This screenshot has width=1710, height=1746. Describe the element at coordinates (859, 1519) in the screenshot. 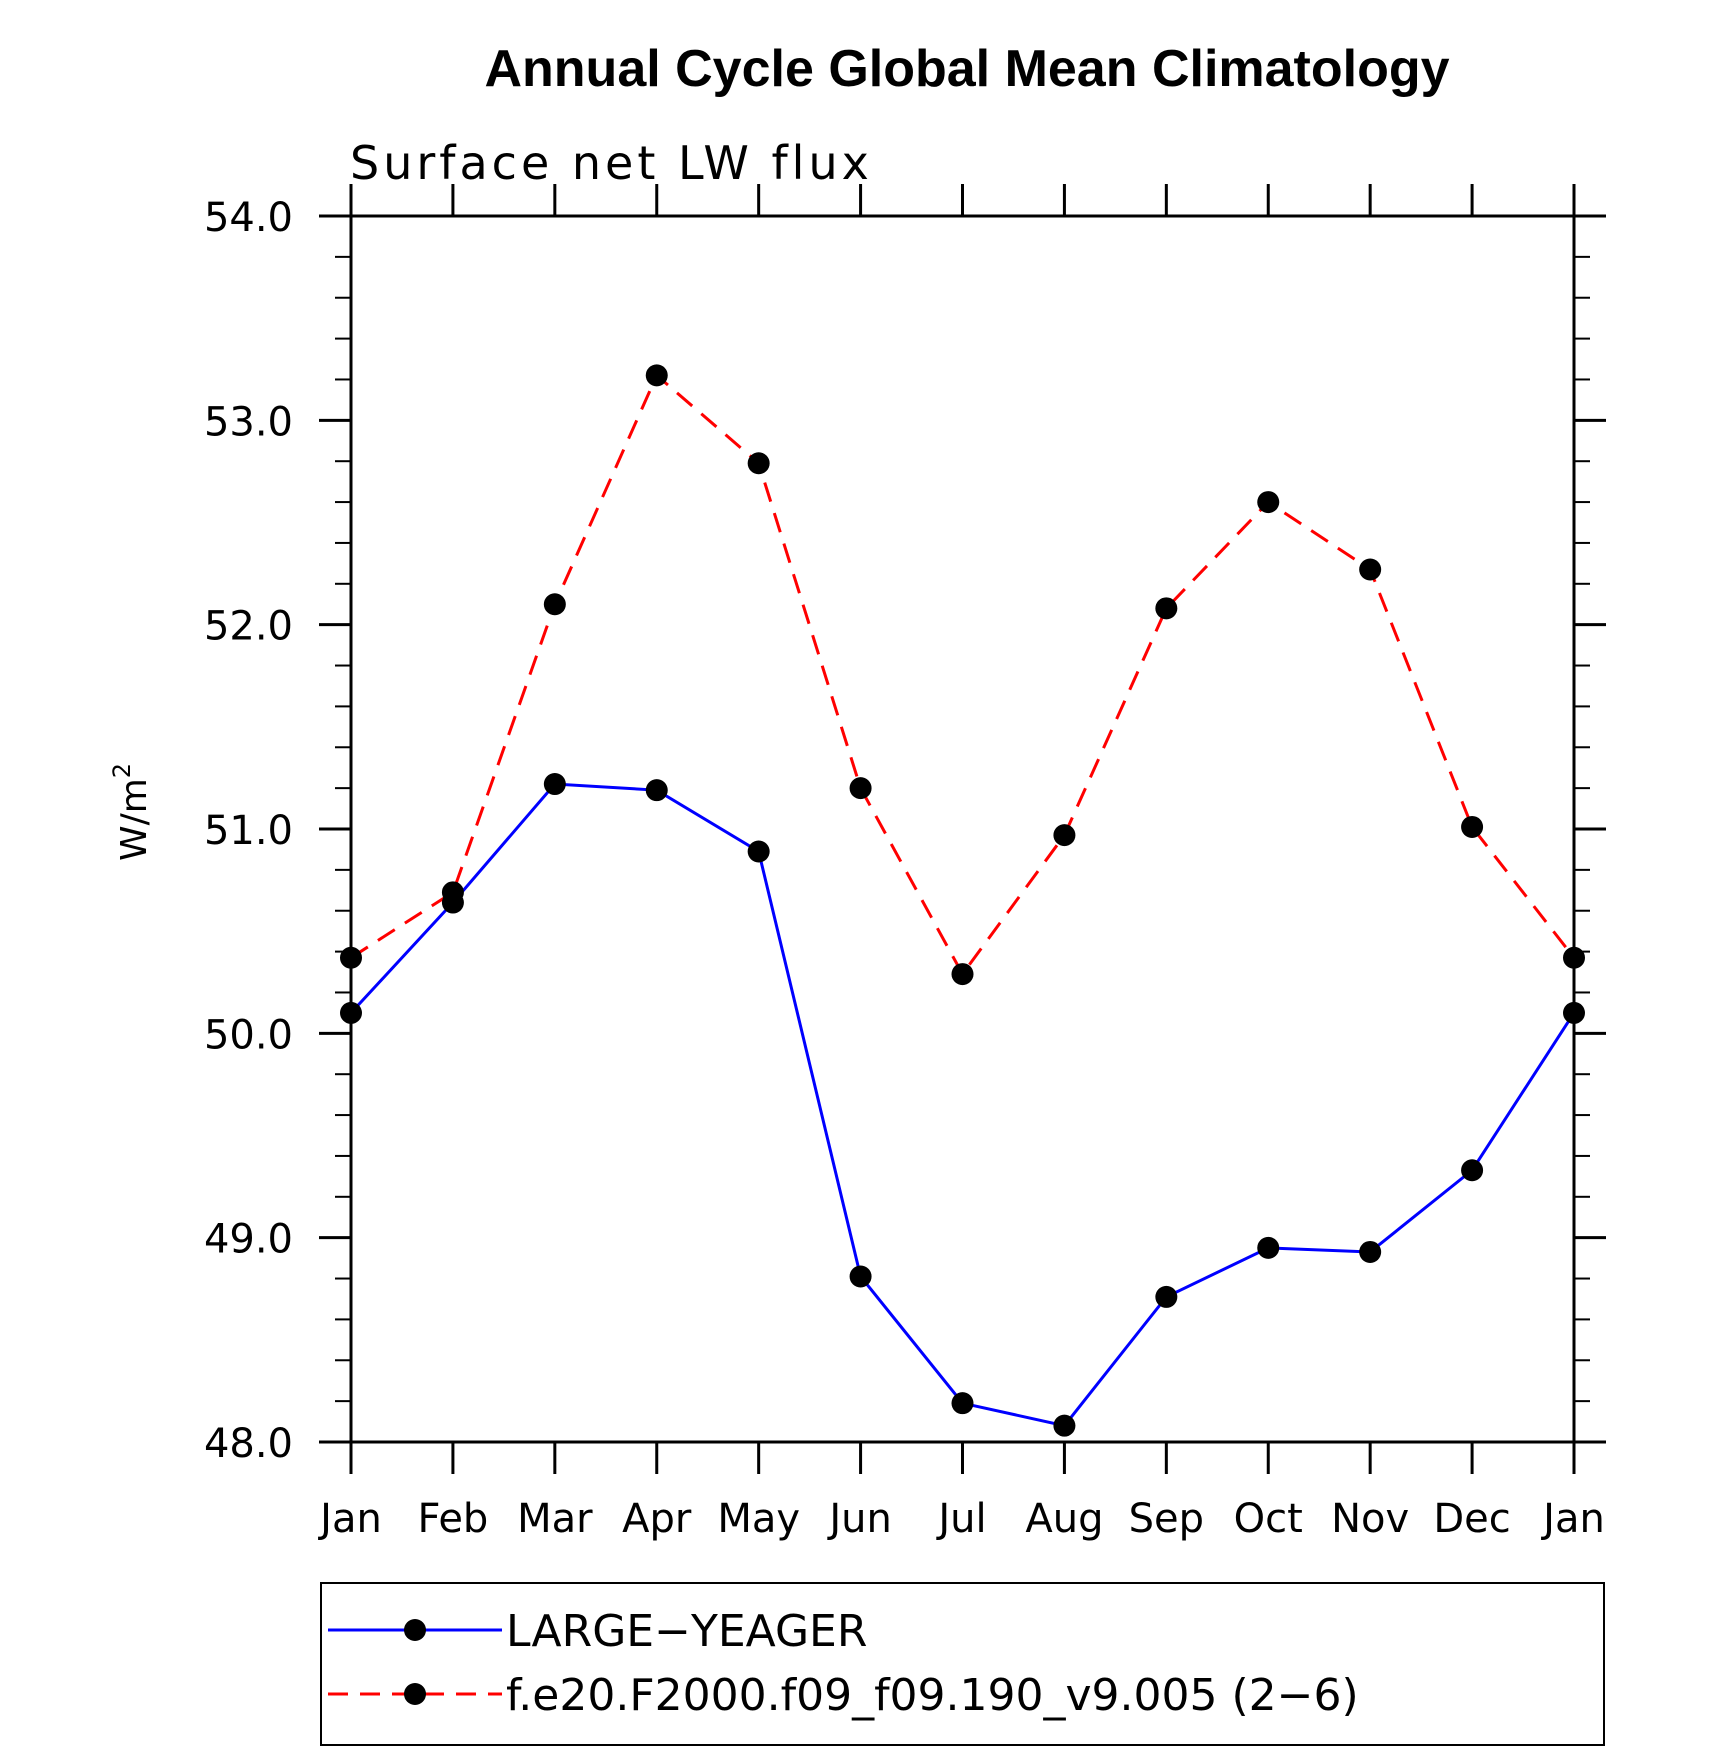

I see `x-tick-label: Jun` at that location.